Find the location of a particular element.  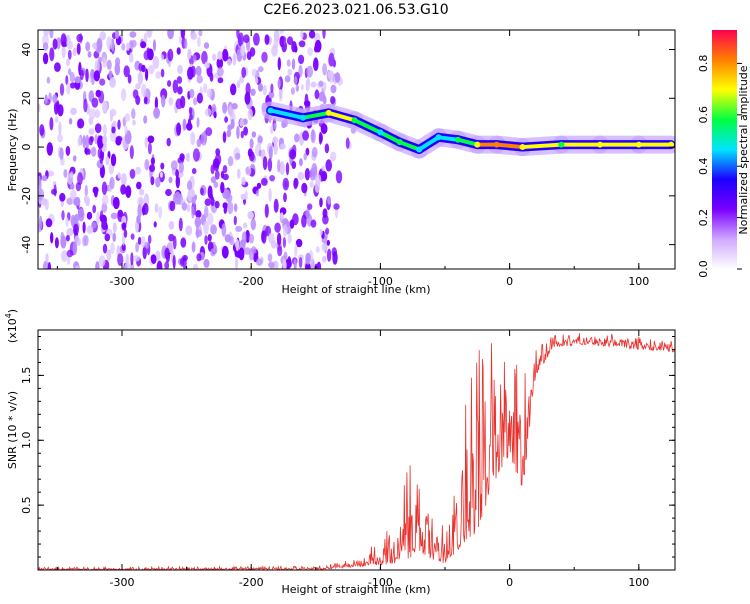

x-tick-label: -200 is located at coordinates (251, 281).